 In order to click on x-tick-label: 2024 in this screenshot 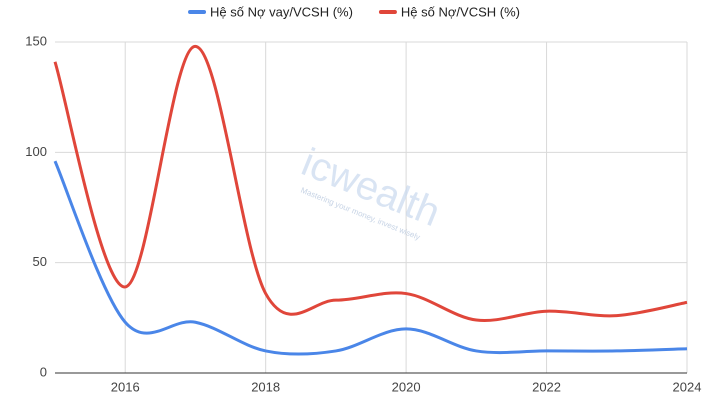, I will do `click(687, 386)`.